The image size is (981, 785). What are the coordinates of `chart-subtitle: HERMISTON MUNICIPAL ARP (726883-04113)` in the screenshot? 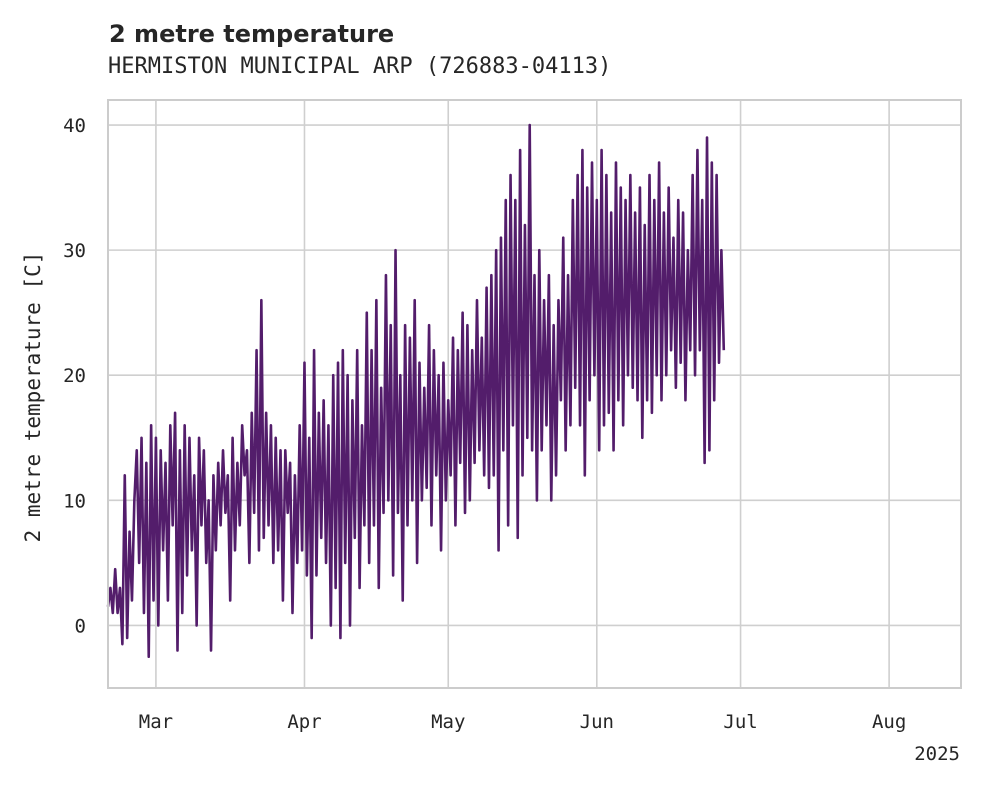 It's located at (359, 66).